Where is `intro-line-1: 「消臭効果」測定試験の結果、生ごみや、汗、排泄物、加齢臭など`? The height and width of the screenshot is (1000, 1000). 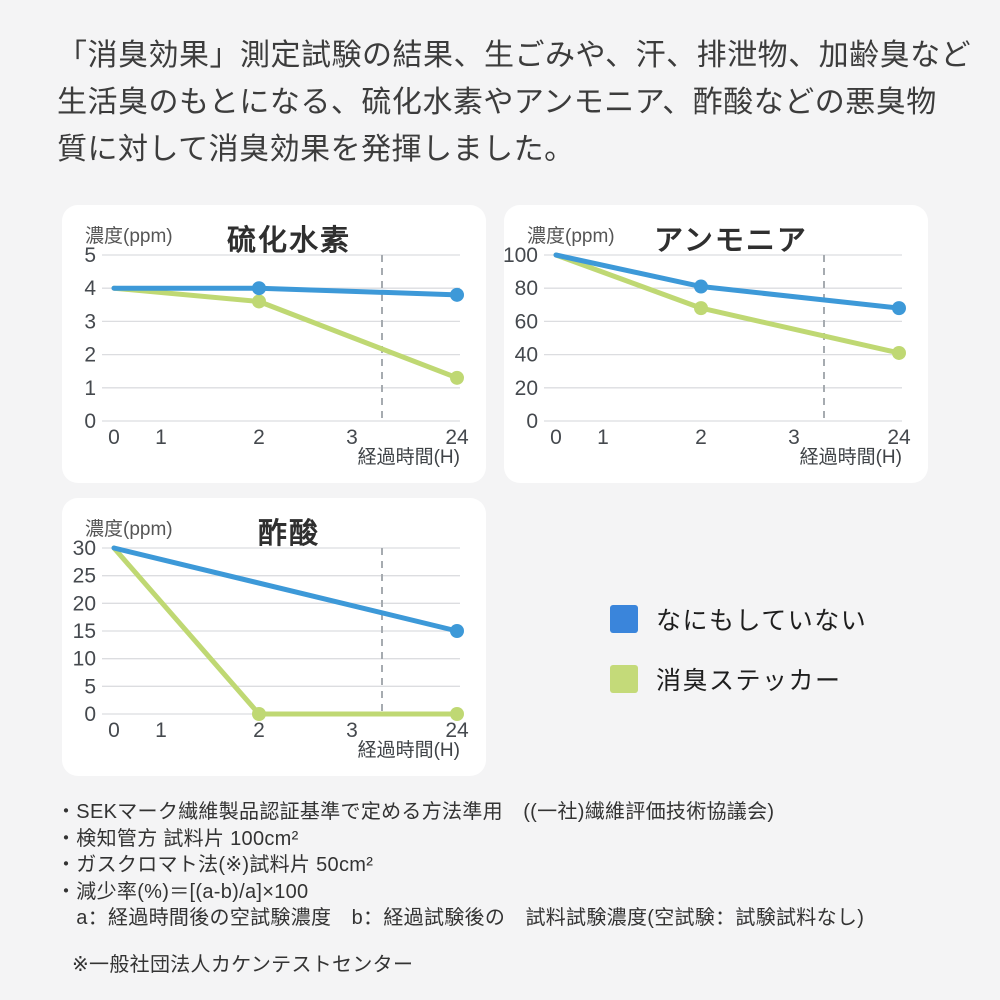 intro-line-1: 「消臭効果」測定試験の結果、生ごみや、汗、排泄物、加齢臭など is located at coordinates (514, 55).